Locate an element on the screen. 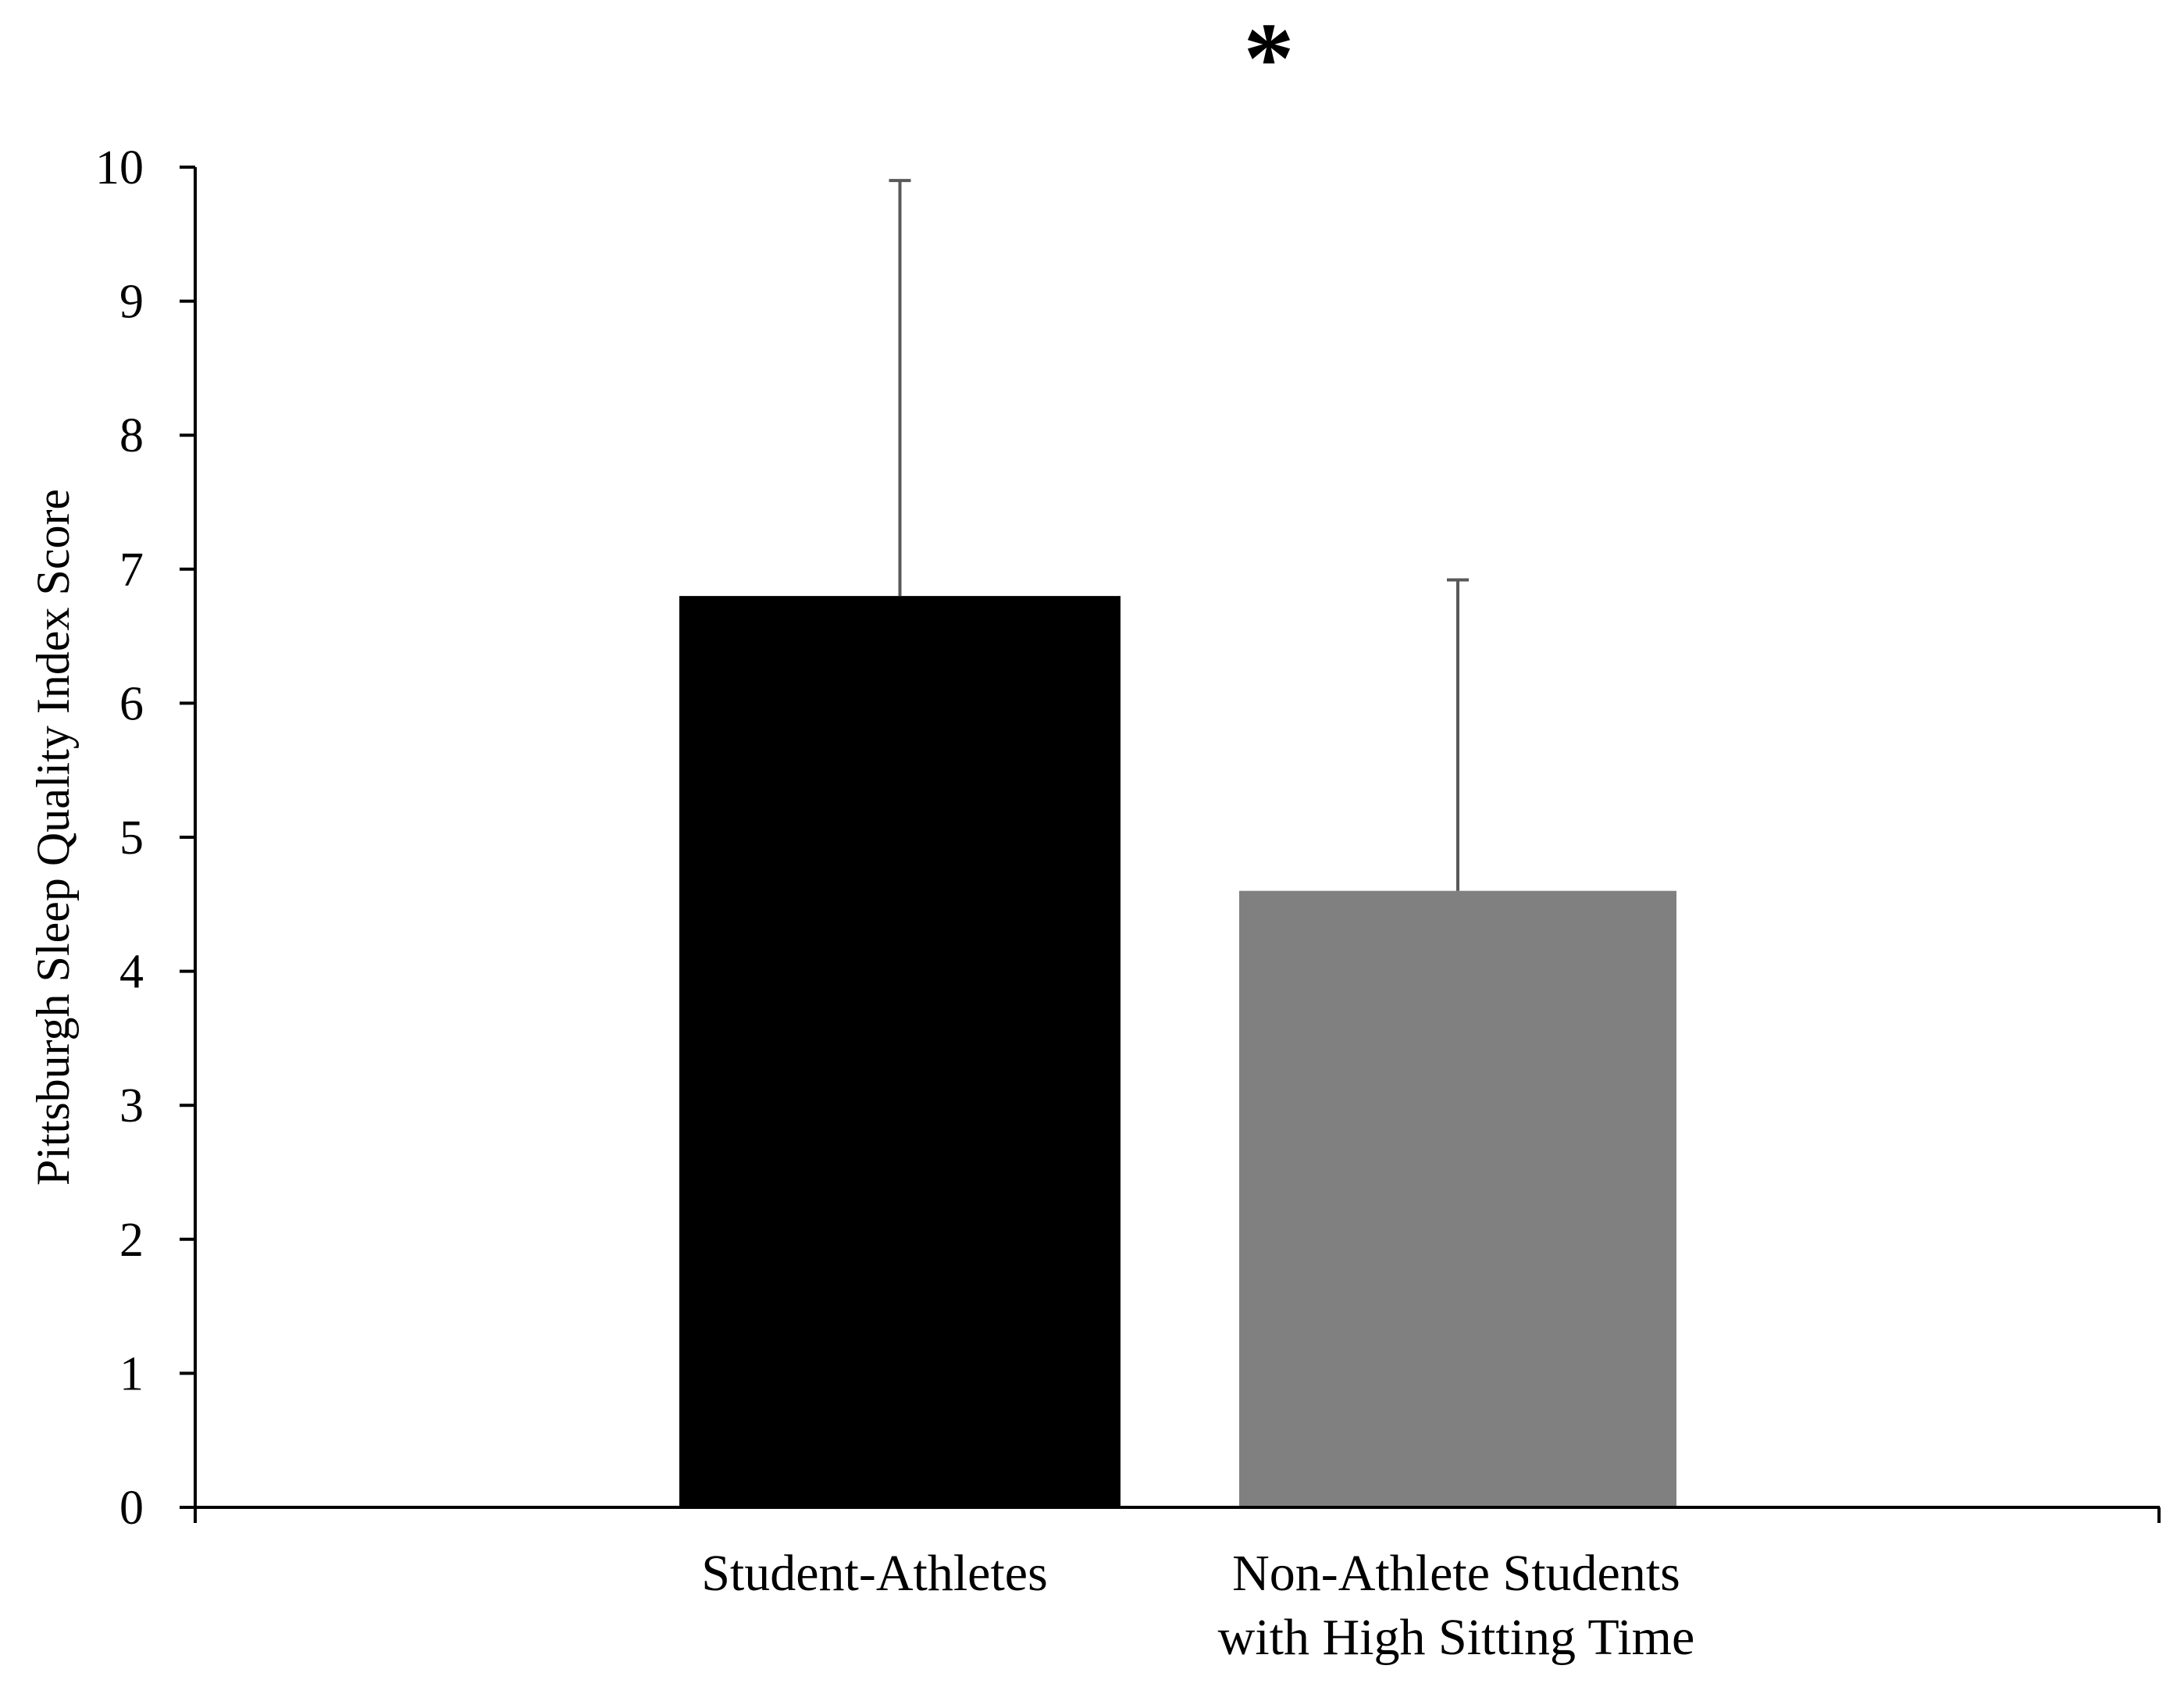 The height and width of the screenshot is (1694, 2184). significance-asterisk: * is located at coordinates (1269, 58).